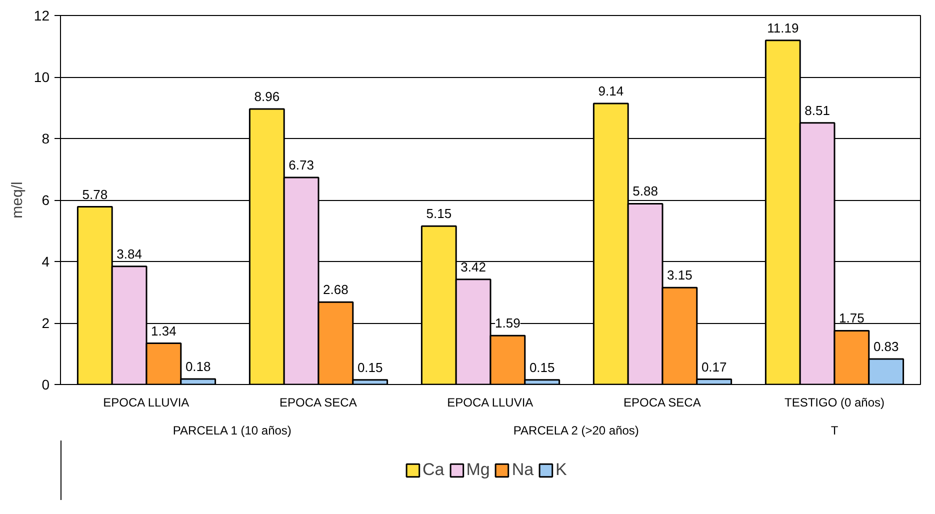 This screenshot has width=935, height=514. I want to click on data-label: 1.59, so click(507, 323).